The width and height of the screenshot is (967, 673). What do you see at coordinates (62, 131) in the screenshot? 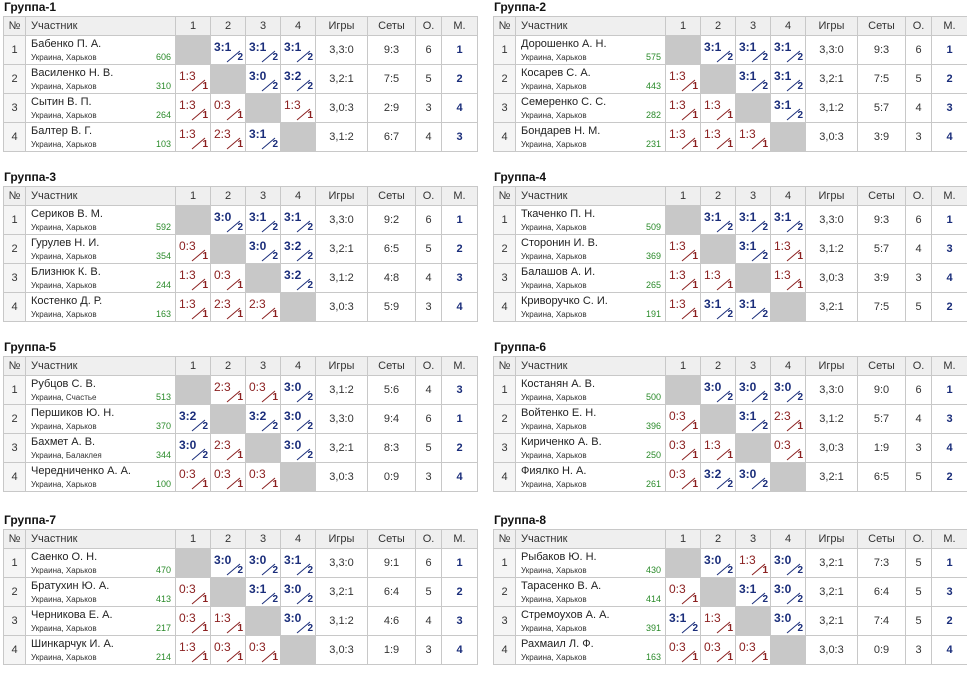
I see `participant-name: Балтер В. Г.` at bounding box center [62, 131].